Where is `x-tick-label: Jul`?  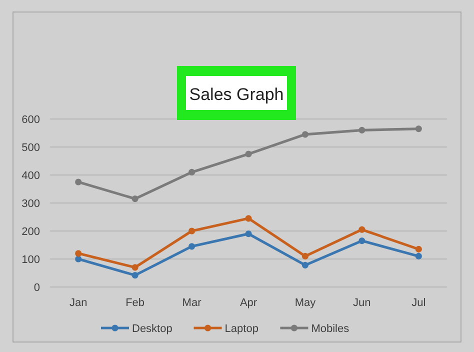 x-tick-label: Jul is located at coordinates (419, 303).